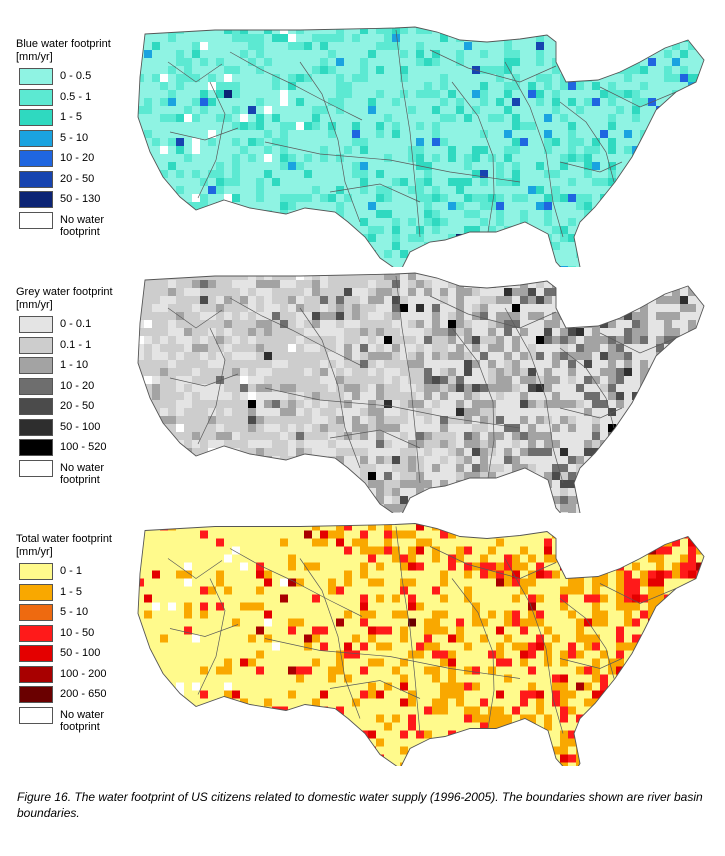 The width and height of the screenshot is (725, 856). I want to click on grey-legend-item: 1 - 10, so click(64, 366).